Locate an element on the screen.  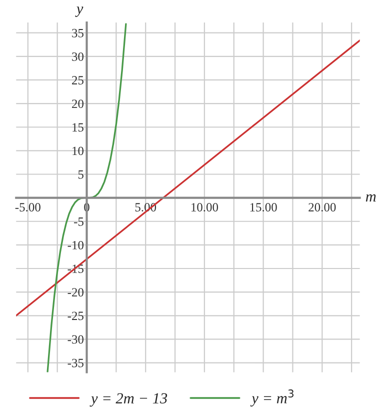
y-tick-label: 25 is located at coordinates (78, 80).